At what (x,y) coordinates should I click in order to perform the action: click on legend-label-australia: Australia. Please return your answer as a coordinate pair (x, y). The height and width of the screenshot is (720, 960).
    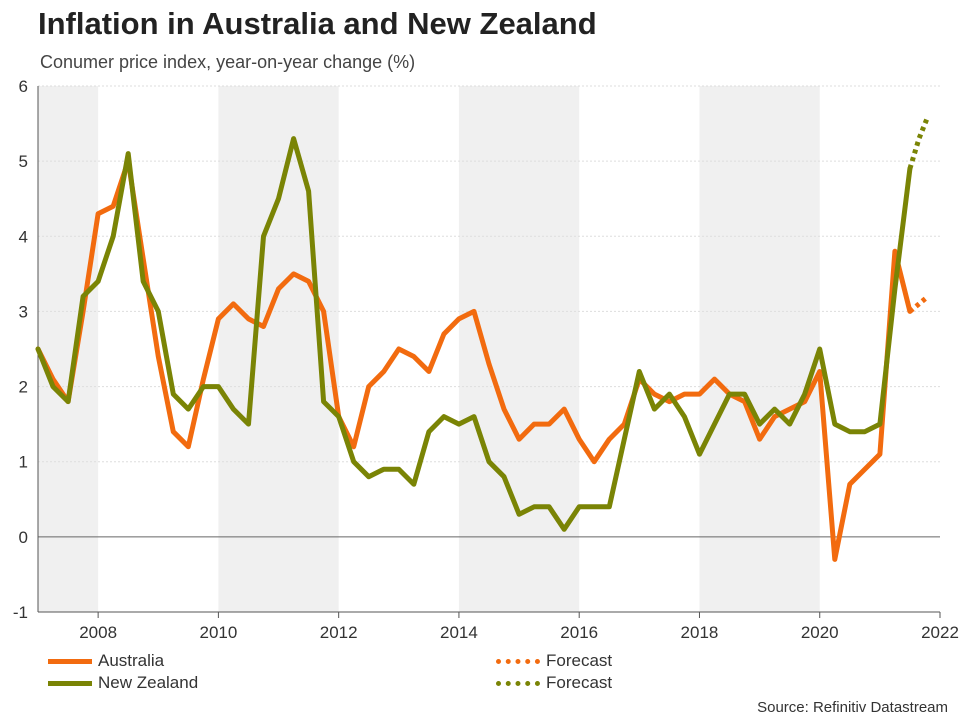
    Looking at the image, I should click on (131, 660).